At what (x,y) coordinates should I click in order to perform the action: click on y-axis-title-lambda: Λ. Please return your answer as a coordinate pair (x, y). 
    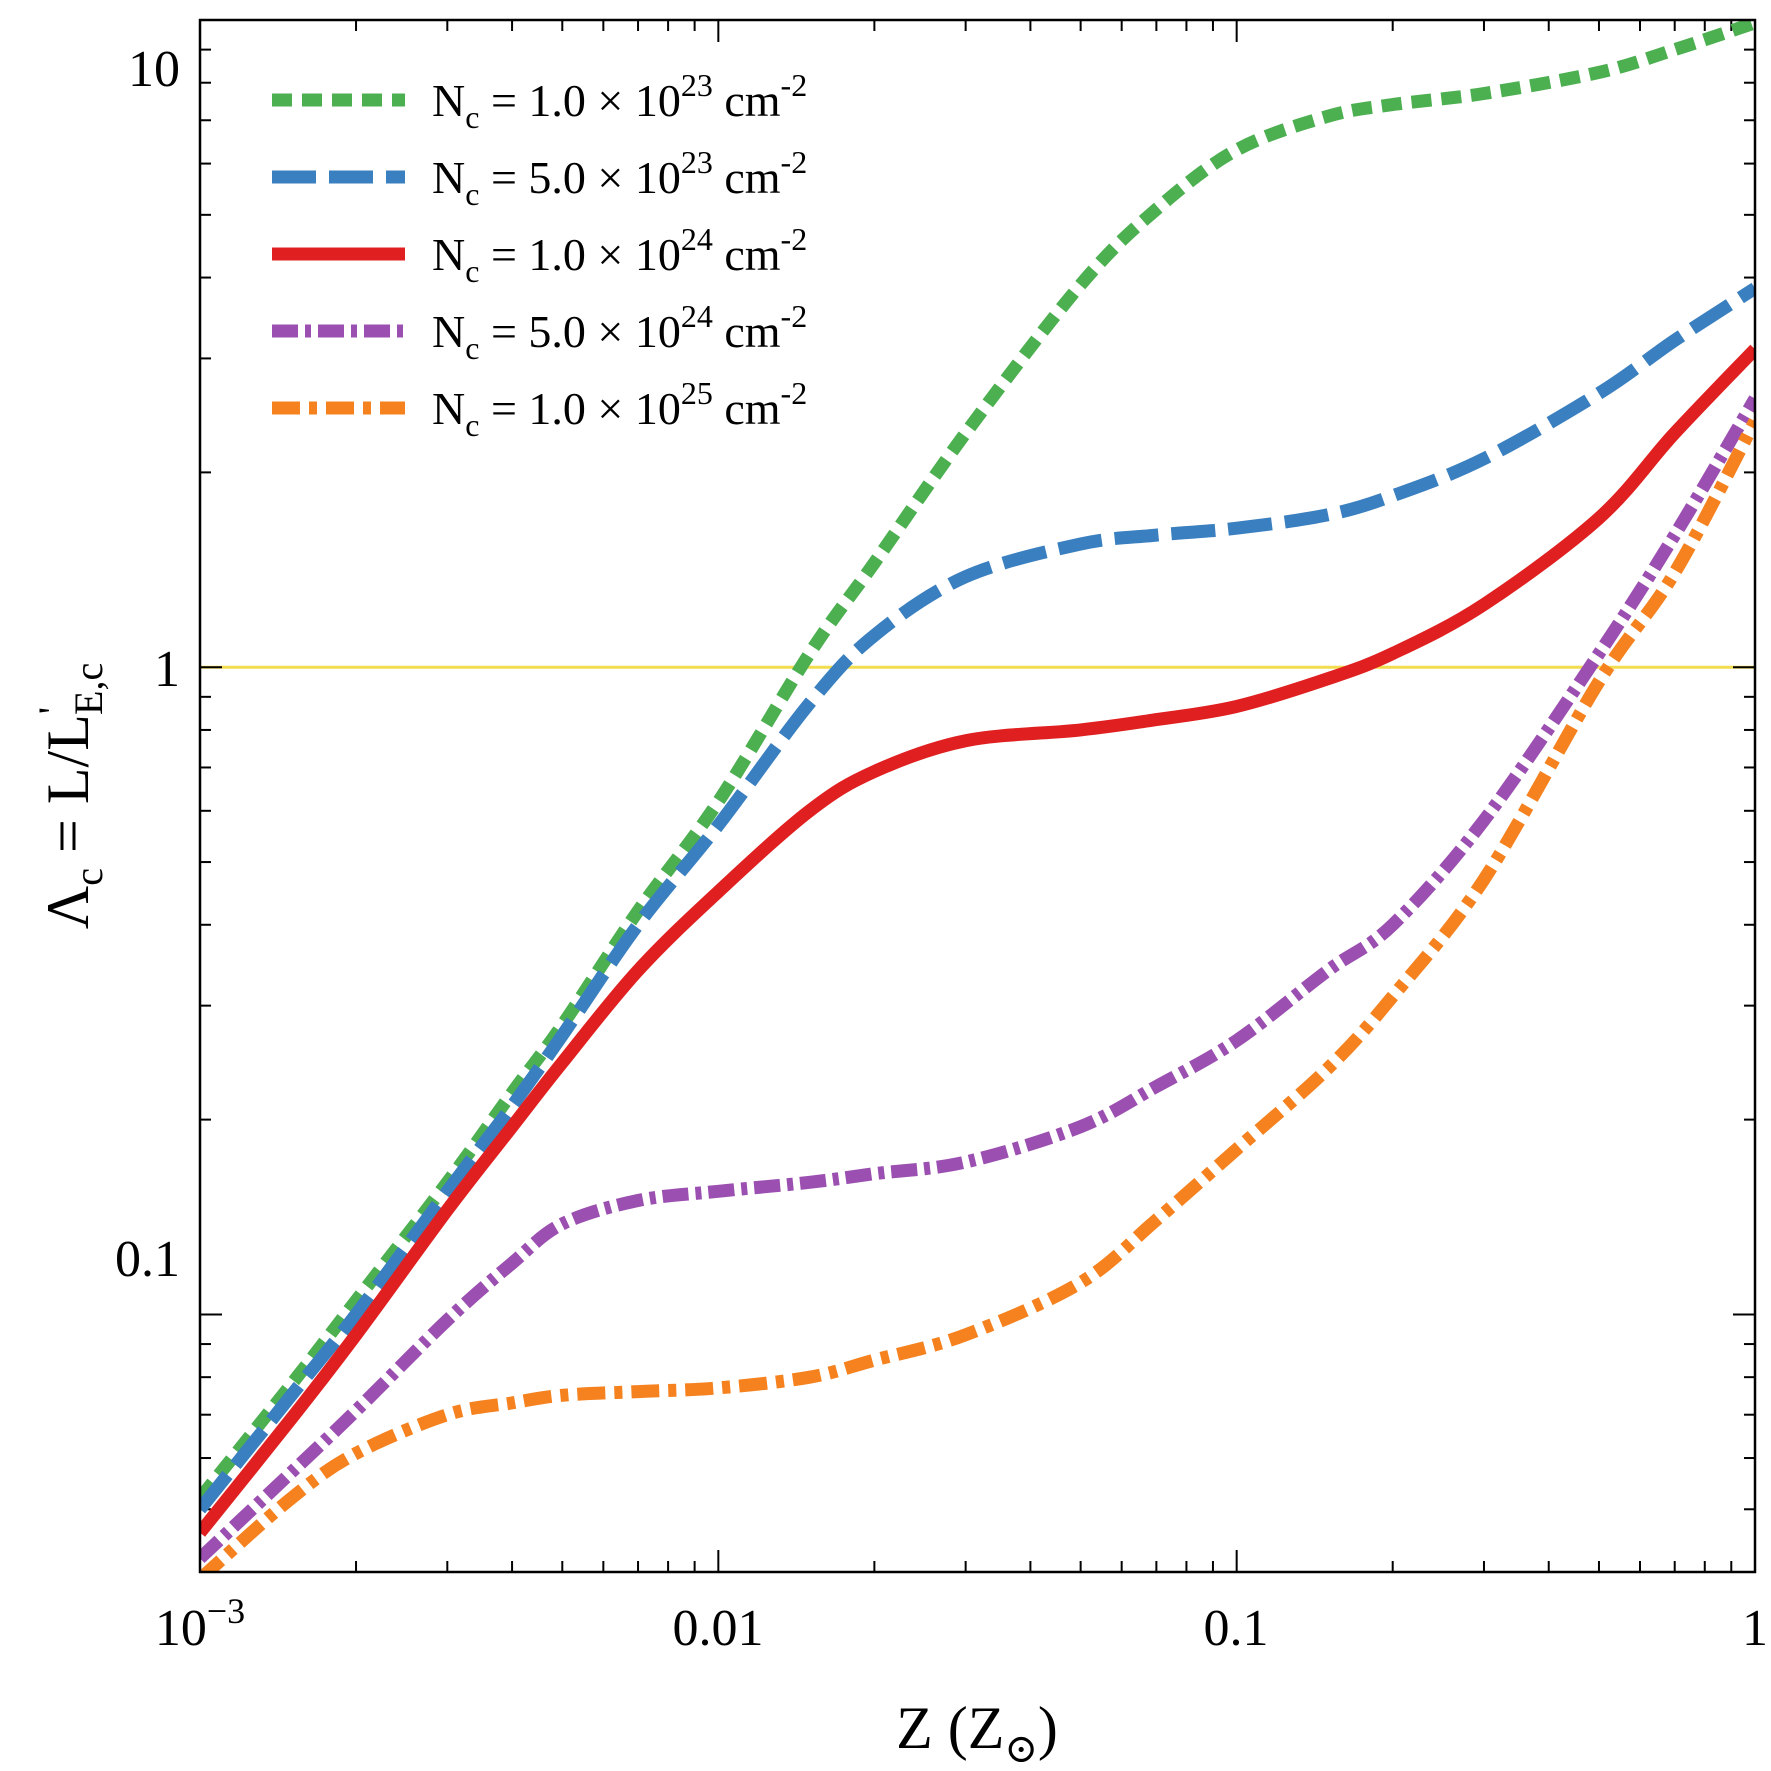
    Looking at the image, I should click on (68, 908).